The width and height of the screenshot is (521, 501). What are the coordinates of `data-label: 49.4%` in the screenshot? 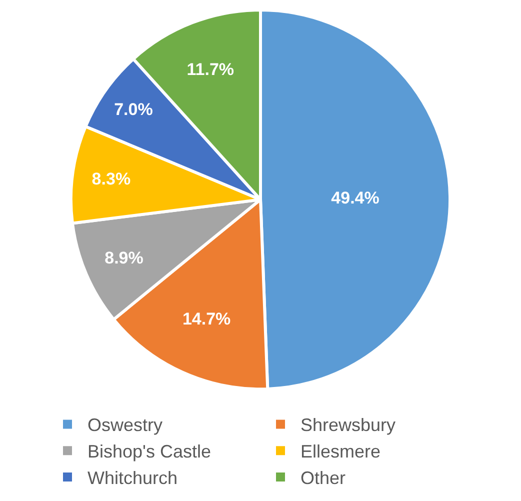 It's located at (355, 198).